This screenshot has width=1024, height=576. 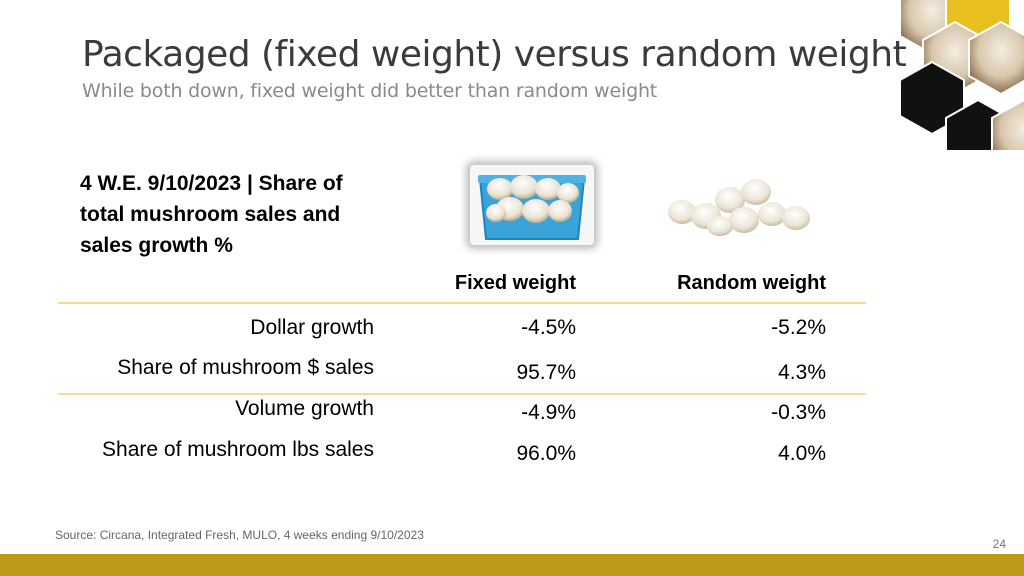 I want to click on fixed-weight-tray-image, so click(x=532, y=205).